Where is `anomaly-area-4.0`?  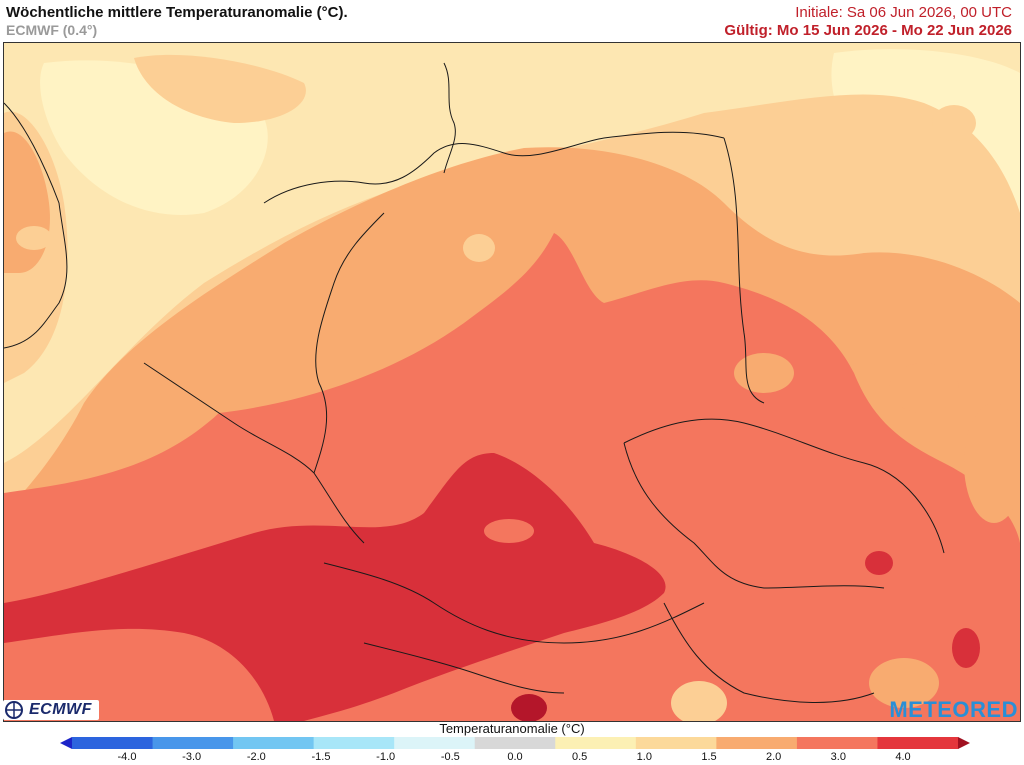
anomaly-area-4.0 is located at coordinates (529, 707).